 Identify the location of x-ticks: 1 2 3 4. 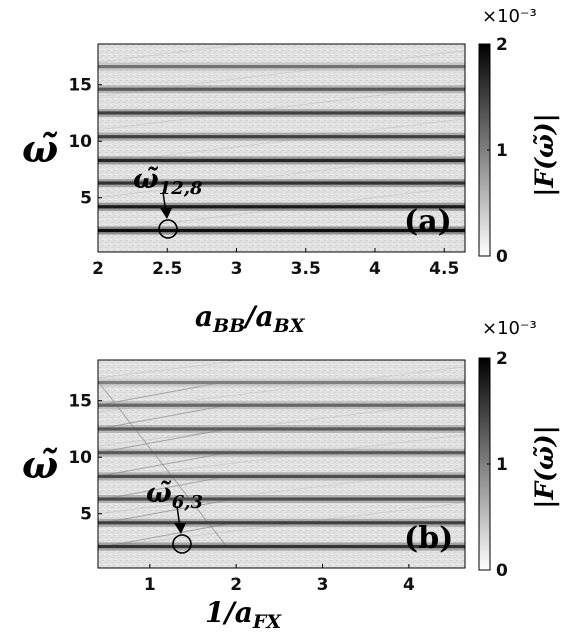
(279, 579).